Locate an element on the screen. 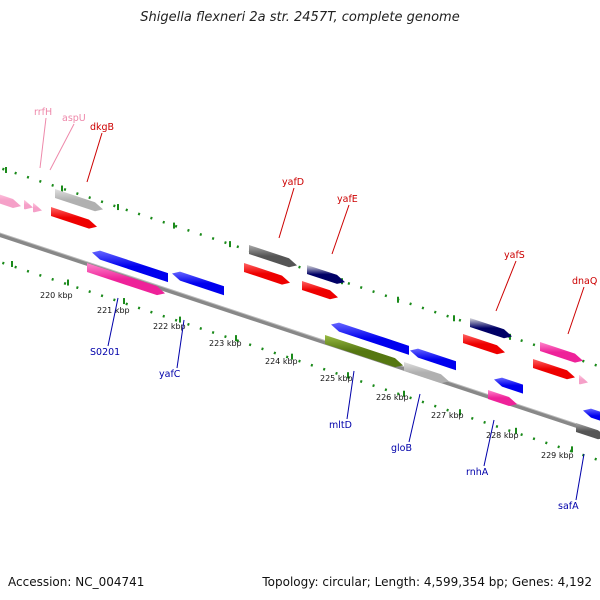  gene-label-mltD: mltD is located at coordinates (340, 425).